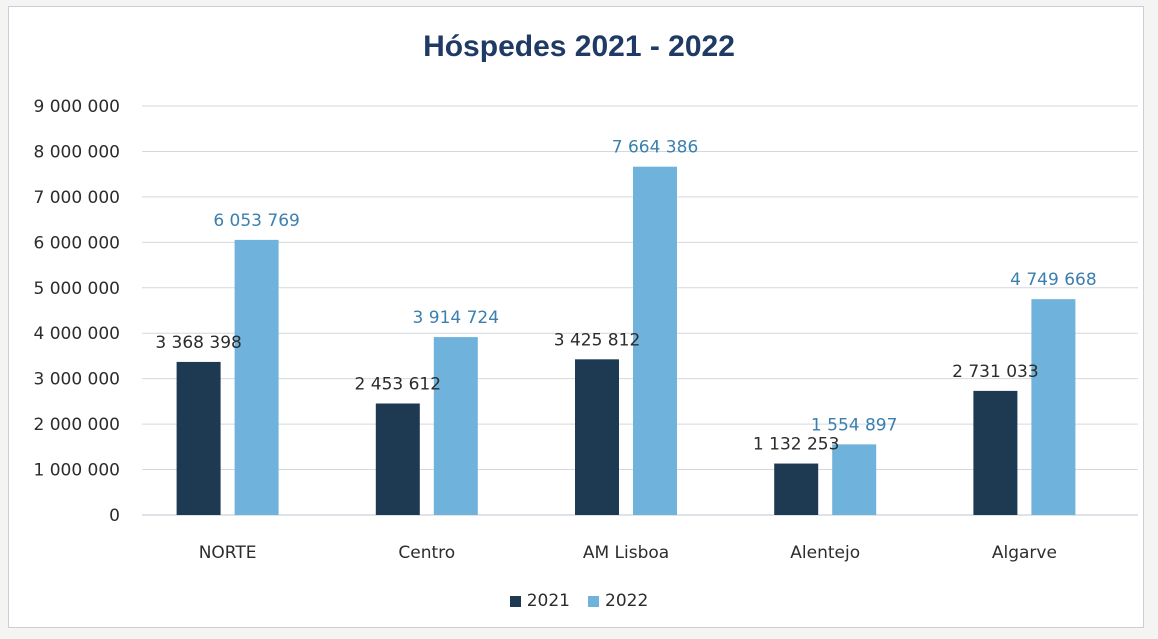  What do you see at coordinates (456, 318) in the screenshot?
I see `data-label-2022-1: 3 914 724` at bounding box center [456, 318].